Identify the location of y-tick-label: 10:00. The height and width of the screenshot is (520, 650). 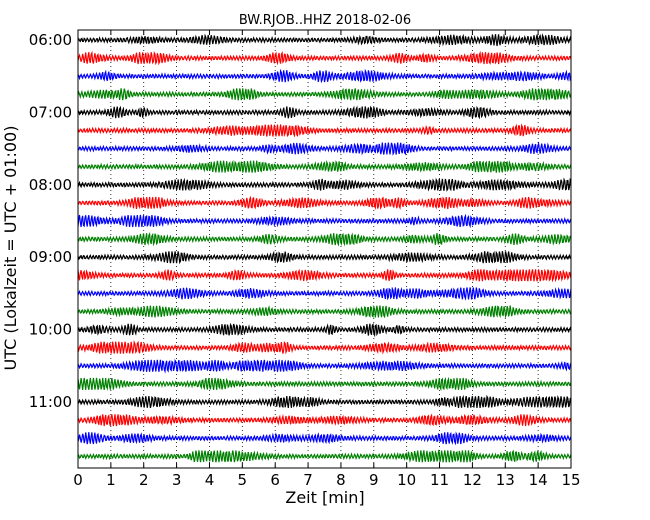
(50, 330).